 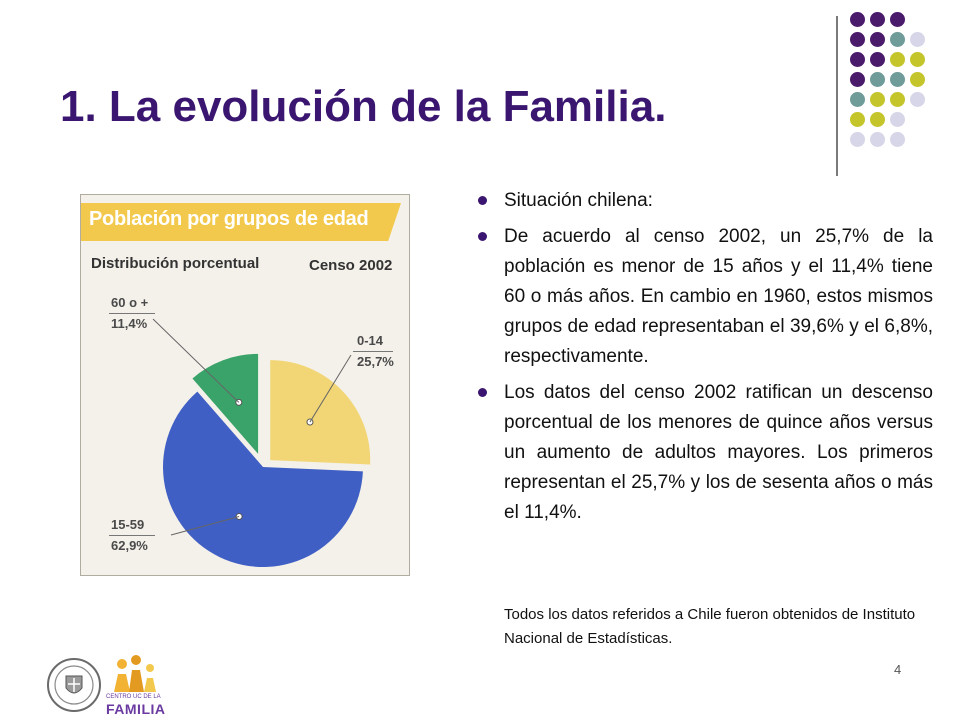 I want to click on slide-title: 1. La evolución de la Familia., so click(x=363, y=106).